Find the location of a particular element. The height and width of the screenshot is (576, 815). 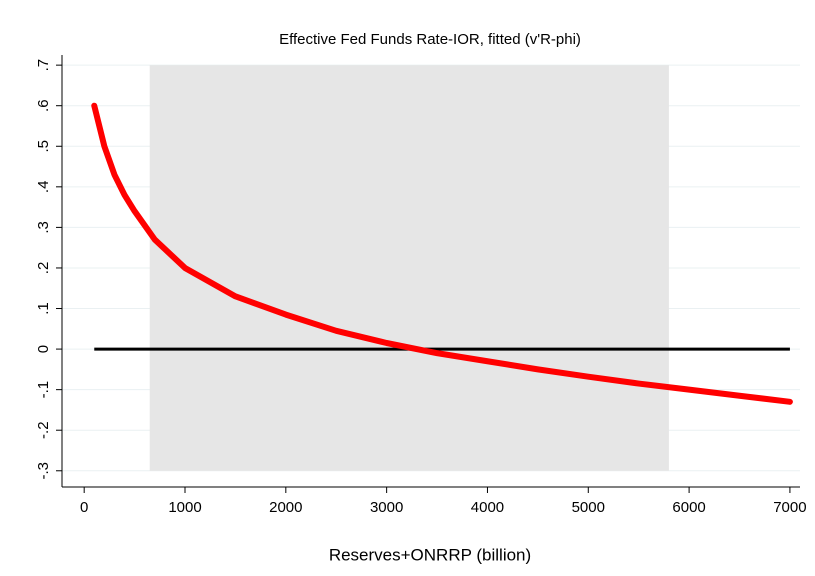

y-tick-label: .4 is located at coordinates (43, 187).